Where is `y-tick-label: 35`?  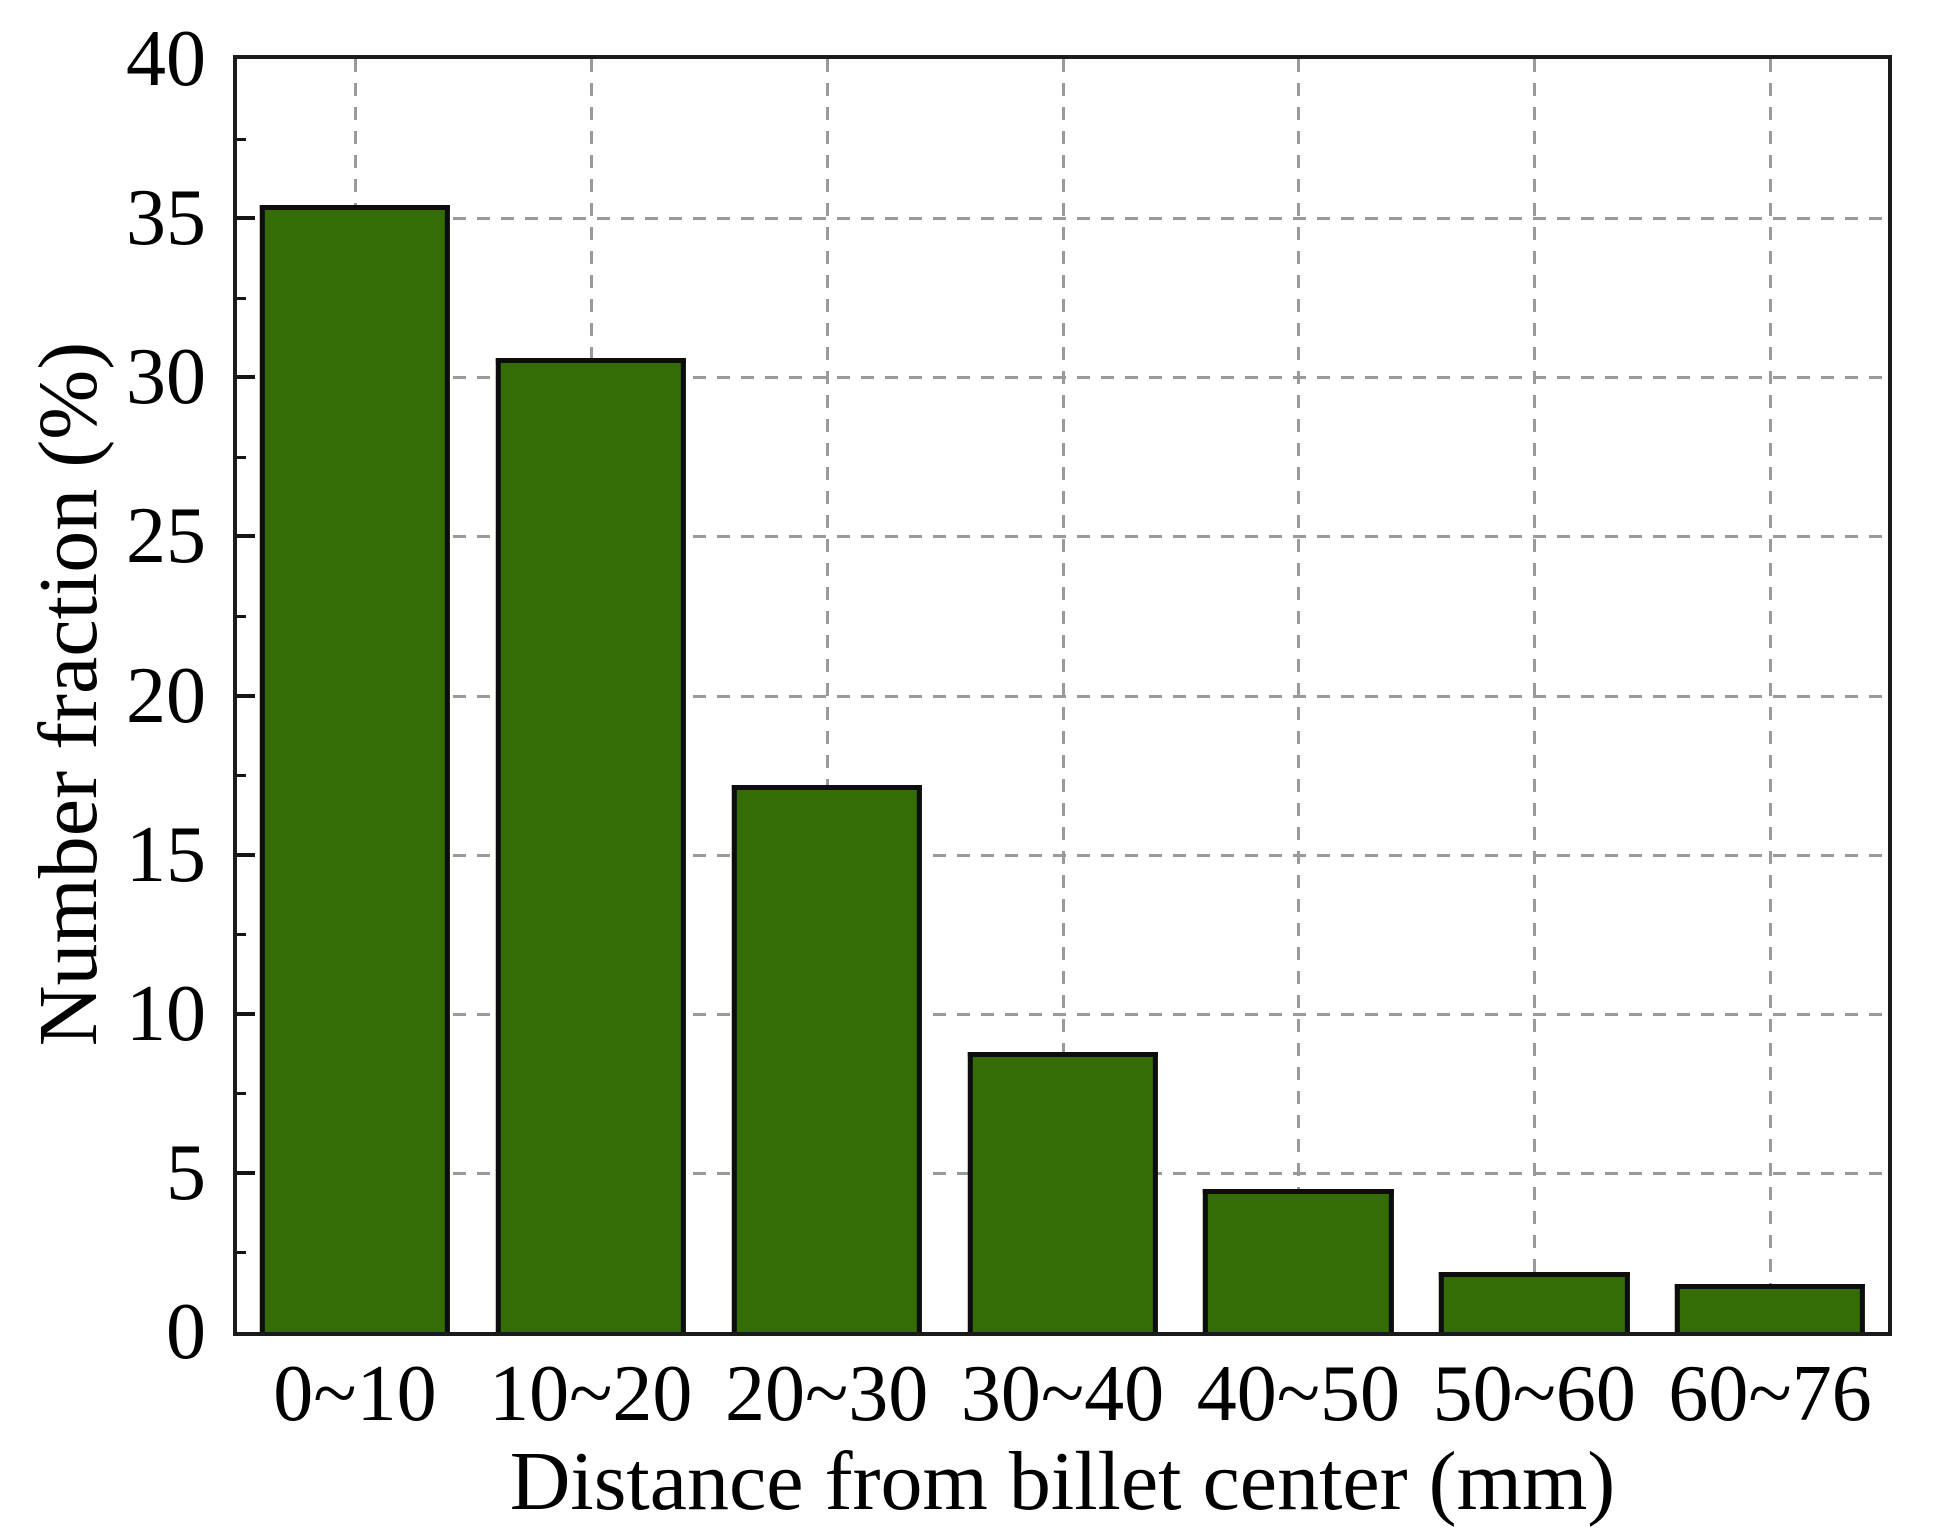
y-tick-label: 35 is located at coordinates (166, 218).